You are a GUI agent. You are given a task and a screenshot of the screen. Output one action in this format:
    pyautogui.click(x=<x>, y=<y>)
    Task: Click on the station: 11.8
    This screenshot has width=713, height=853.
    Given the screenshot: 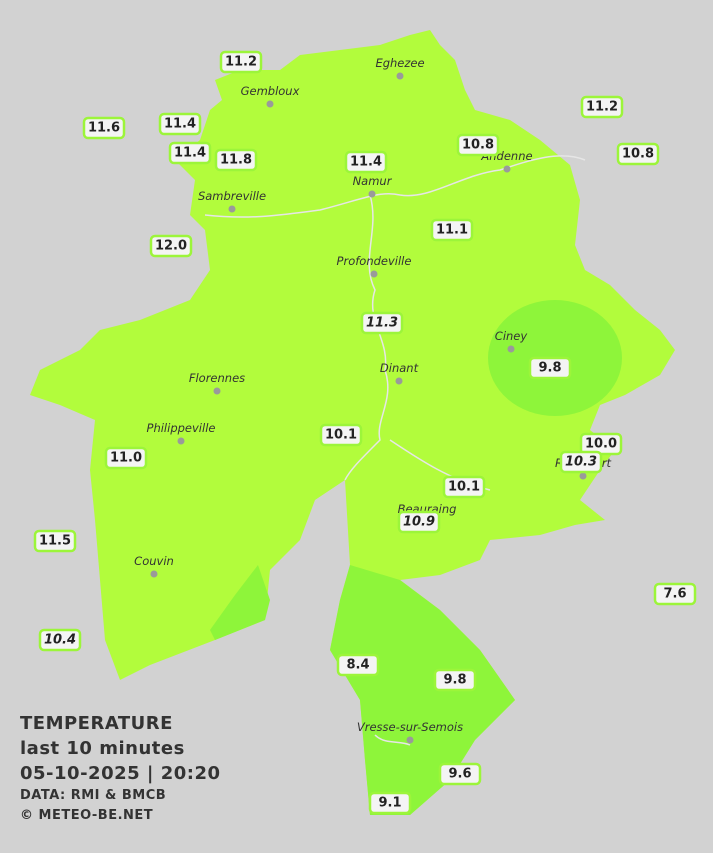 What is the action you would take?
    pyautogui.click(x=236, y=160)
    